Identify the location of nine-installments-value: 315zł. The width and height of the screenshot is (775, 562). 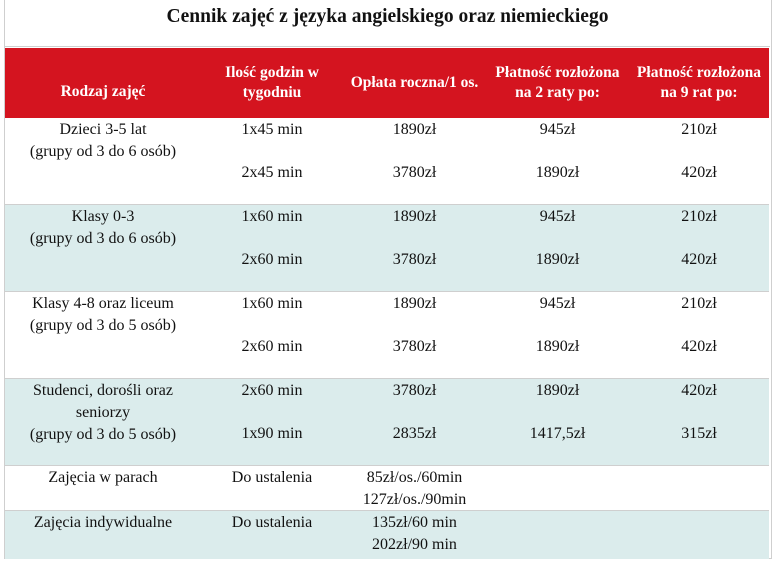
(699, 433).